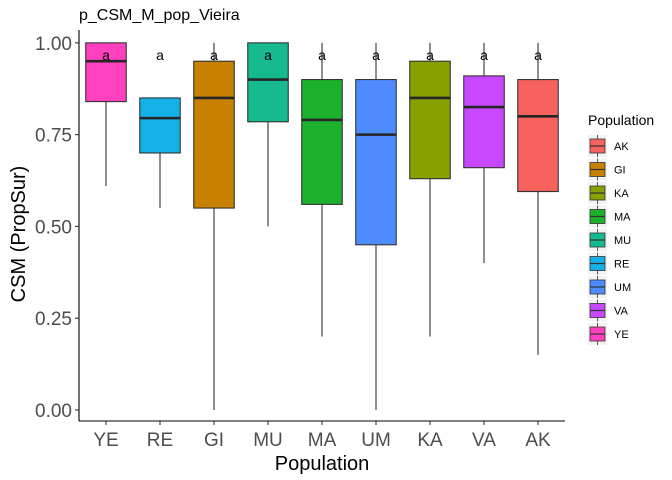 The width and height of the screenshot is (672, 480). Describe the element at coordinates (53, 411) in the screenshot. I see `y-tick-label: 0.00` at that location.